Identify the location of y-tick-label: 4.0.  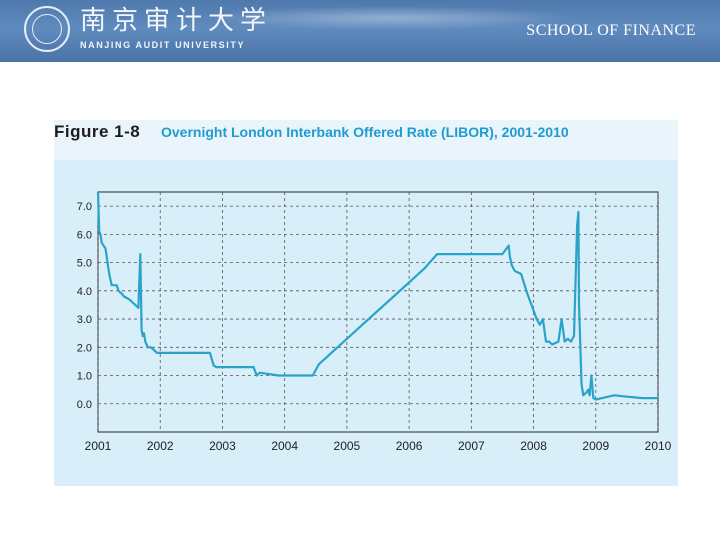
(84, 292).